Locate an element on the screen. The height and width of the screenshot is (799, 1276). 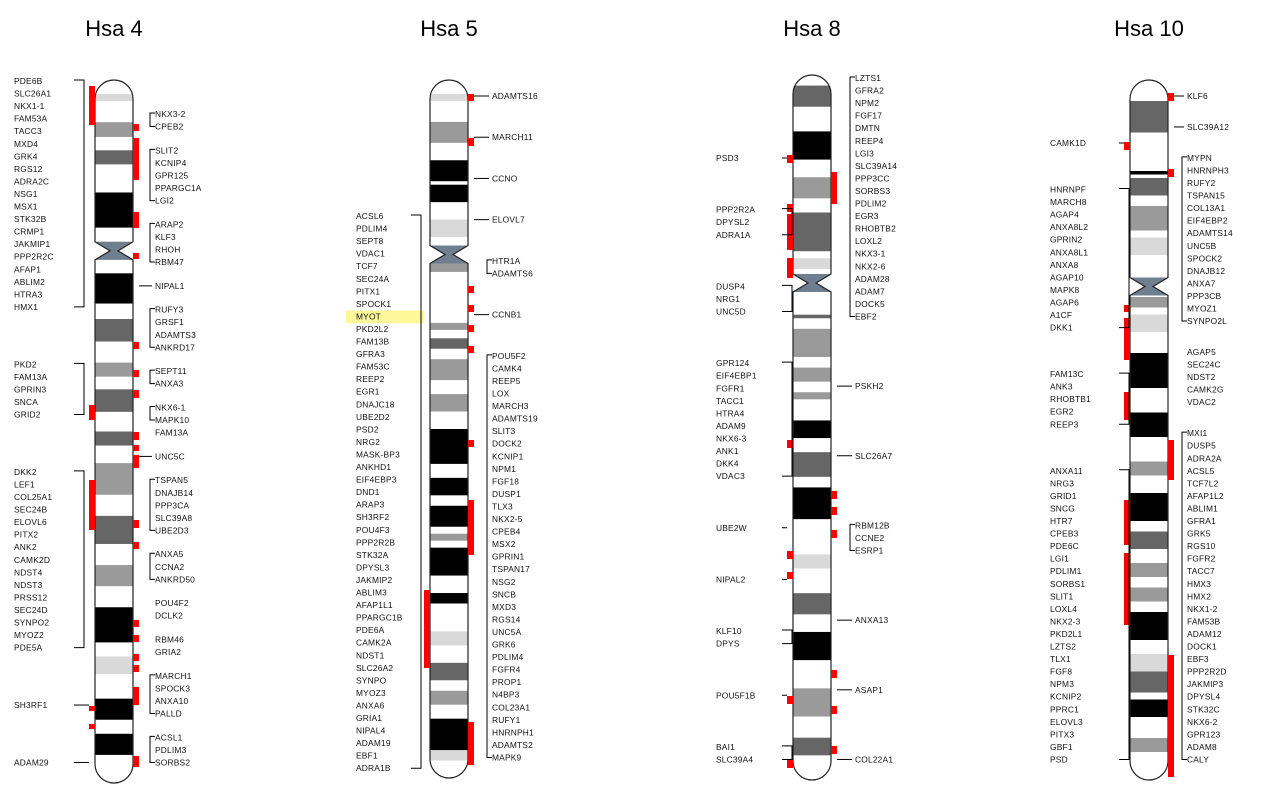
gene-label-left: HTRA4 is located at coordinates (730, 413).